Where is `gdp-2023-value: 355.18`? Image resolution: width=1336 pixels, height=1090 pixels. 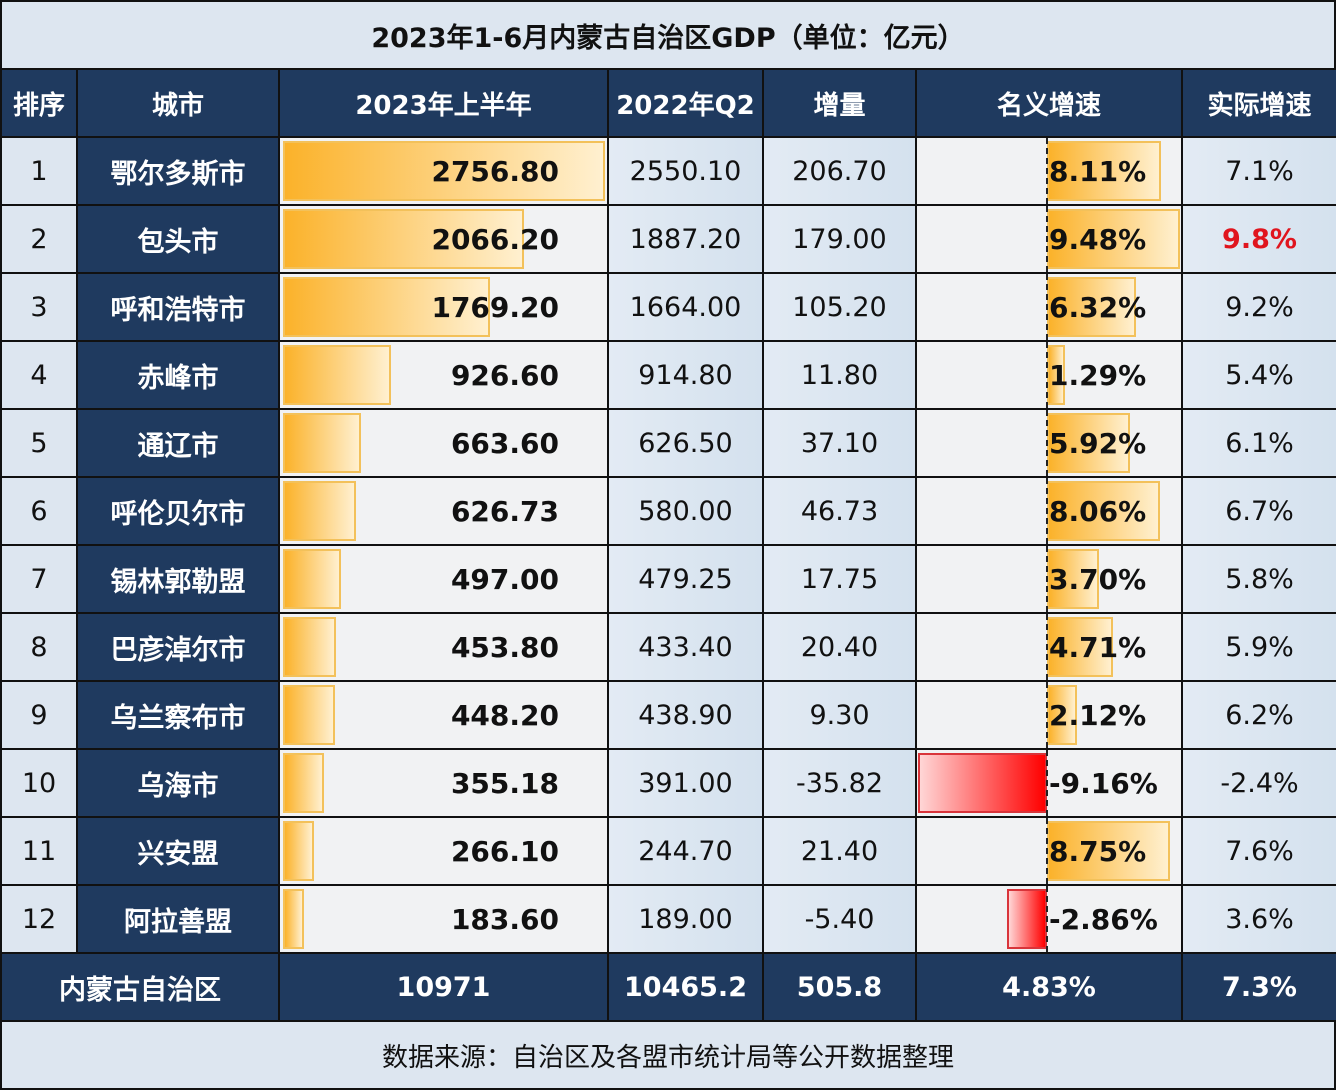
gdp-2023-value: 355.18 is located at coordinates (504, 783).